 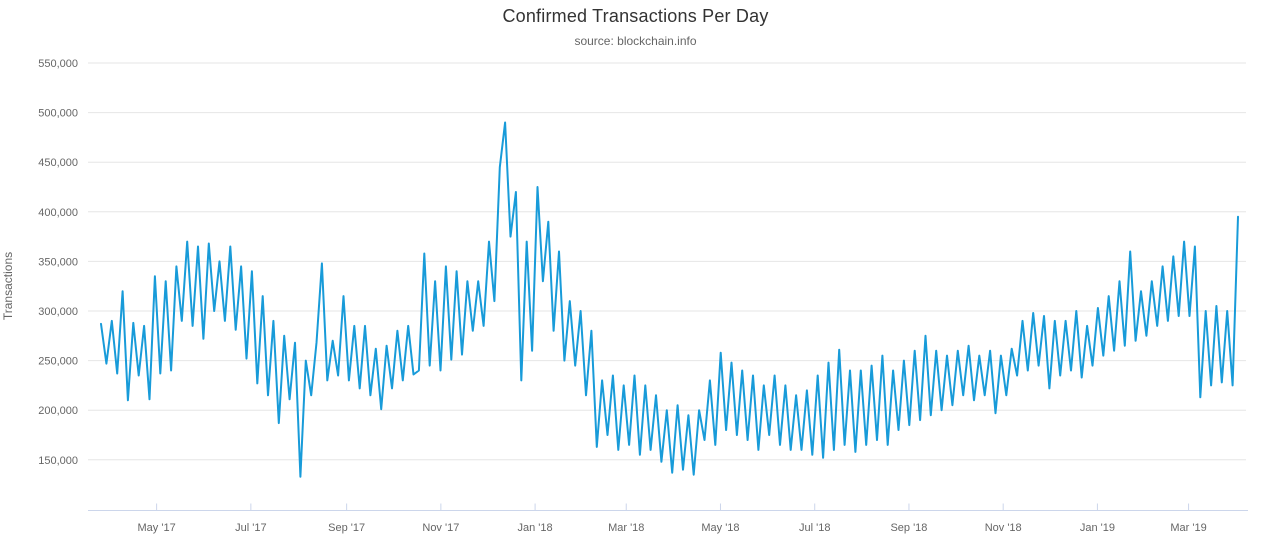 What do you see at coordinates (635, 41) in the screenshot?
I see `chart-subtitle: source: blockchain.info` at bounding box center [635, 41].